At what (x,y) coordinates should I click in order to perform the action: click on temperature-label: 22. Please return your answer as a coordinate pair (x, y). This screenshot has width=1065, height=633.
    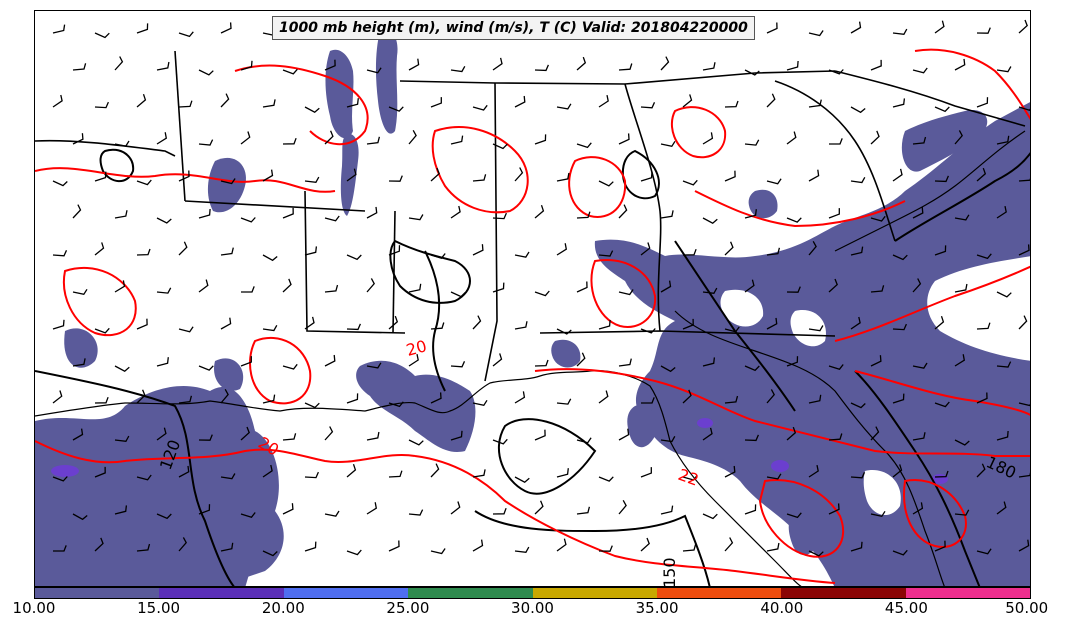
    Looking at the image, I should click on (689, 477).